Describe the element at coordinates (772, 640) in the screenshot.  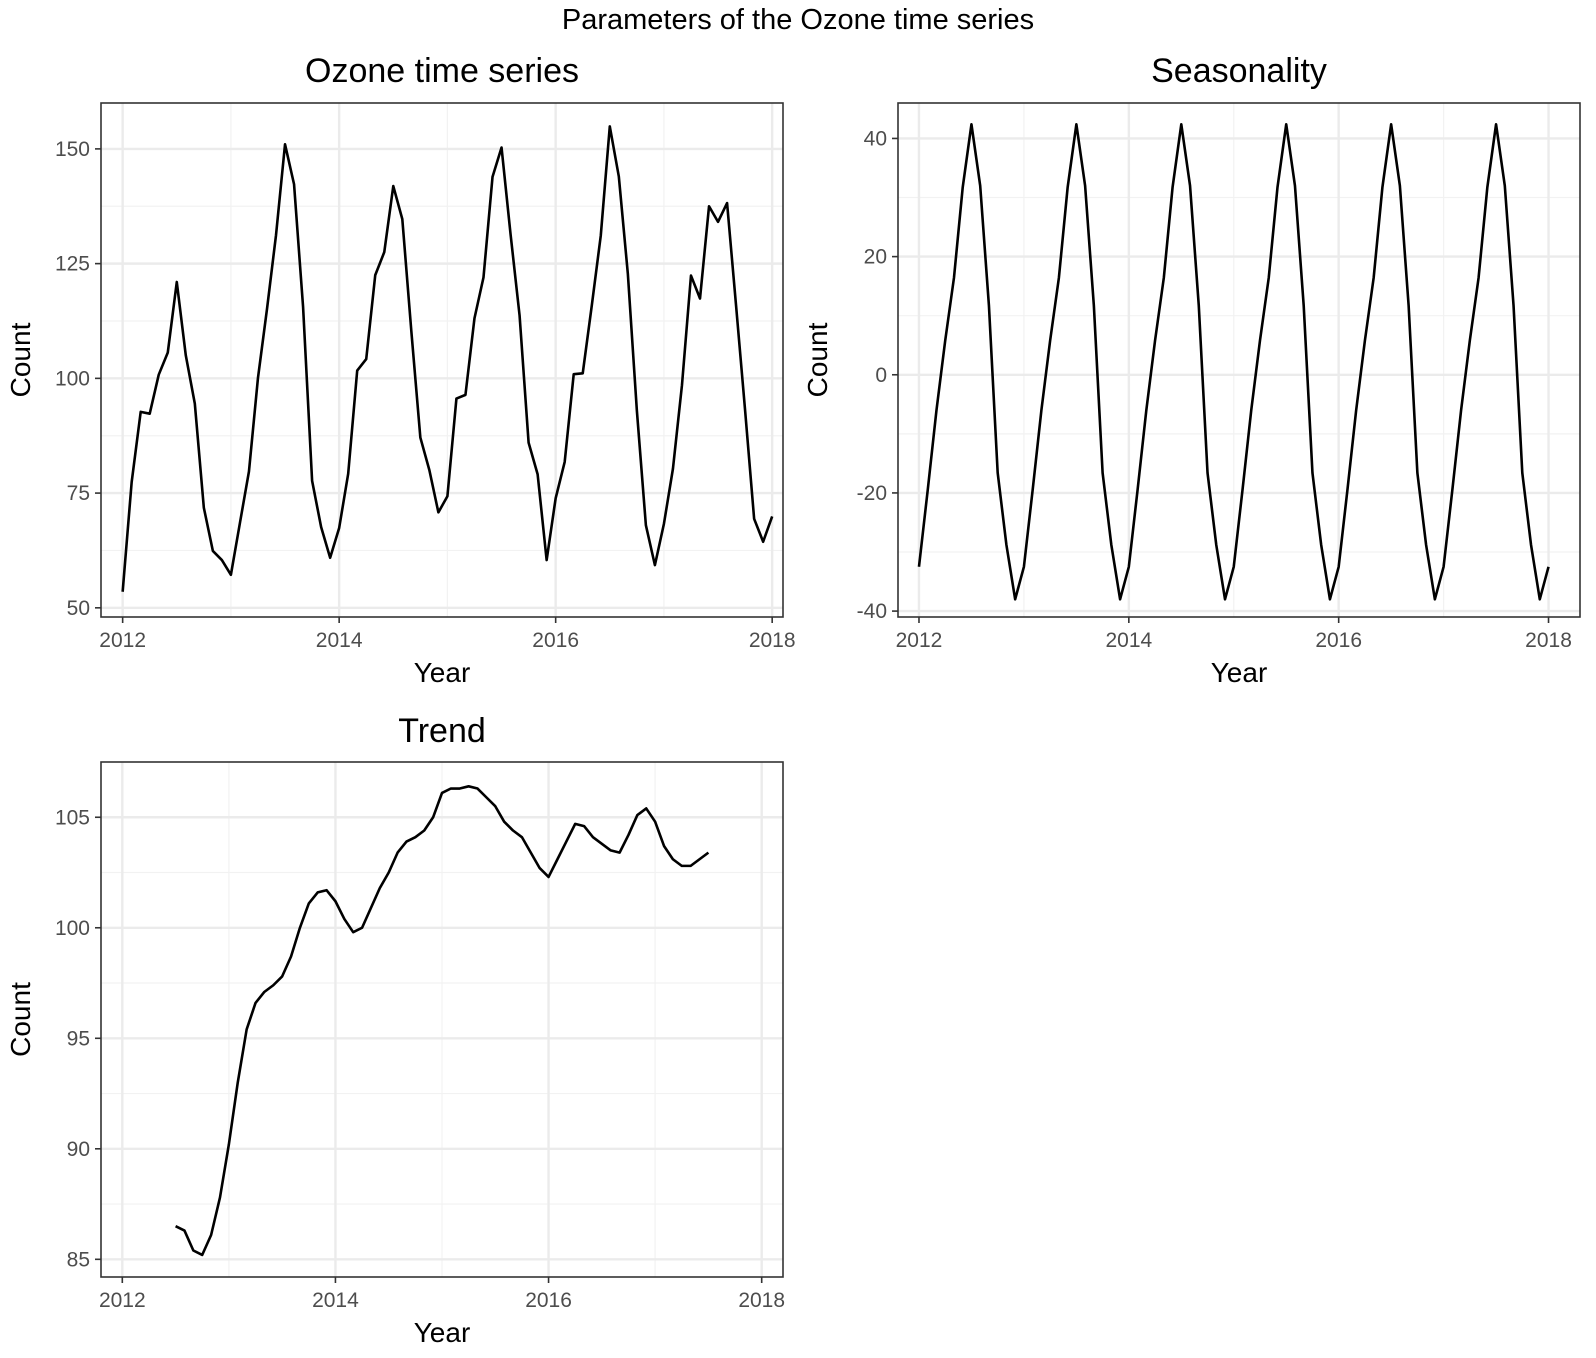
I see `ozone-x-tick-label: 2018` at that location.